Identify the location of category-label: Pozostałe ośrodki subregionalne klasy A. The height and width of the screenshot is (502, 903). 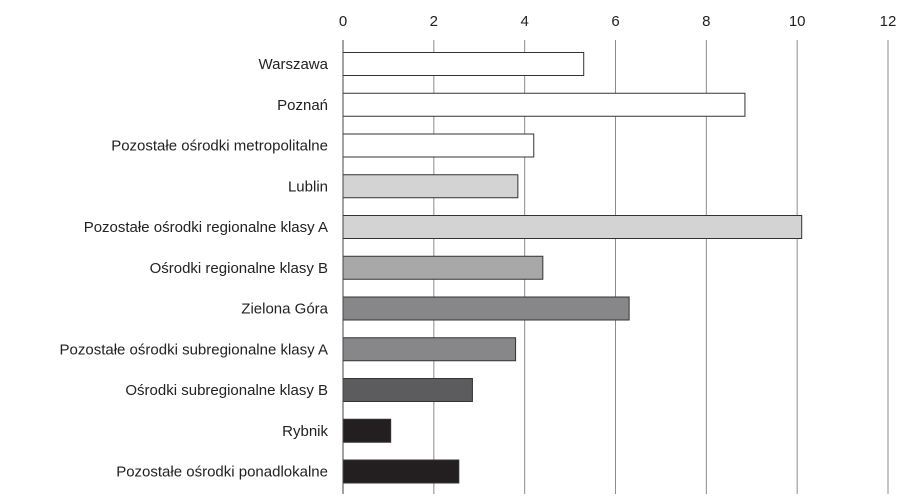
(194, 349).